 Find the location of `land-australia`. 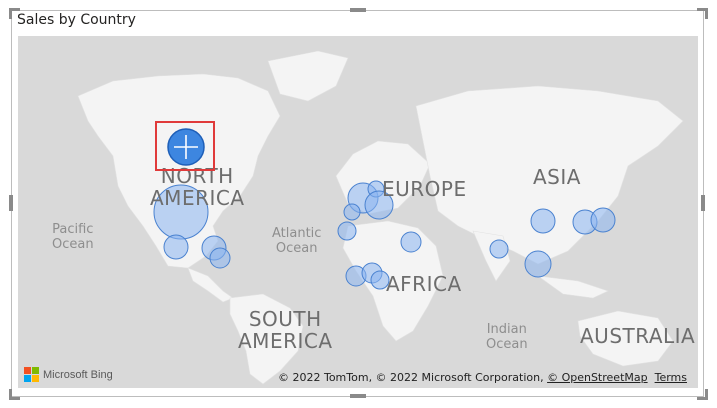

land-australia is located at coordinates (625, 338).